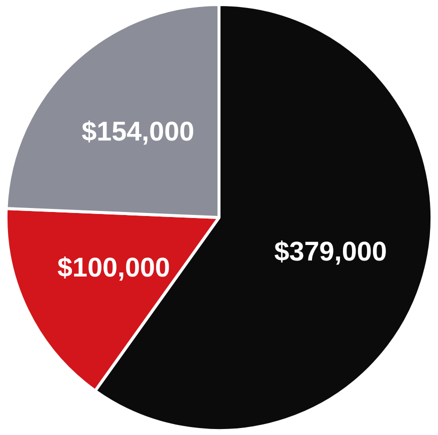  Describe the element at coordinates (113, 267) in the screenshot. I see `data-label: $100,000` at that location.